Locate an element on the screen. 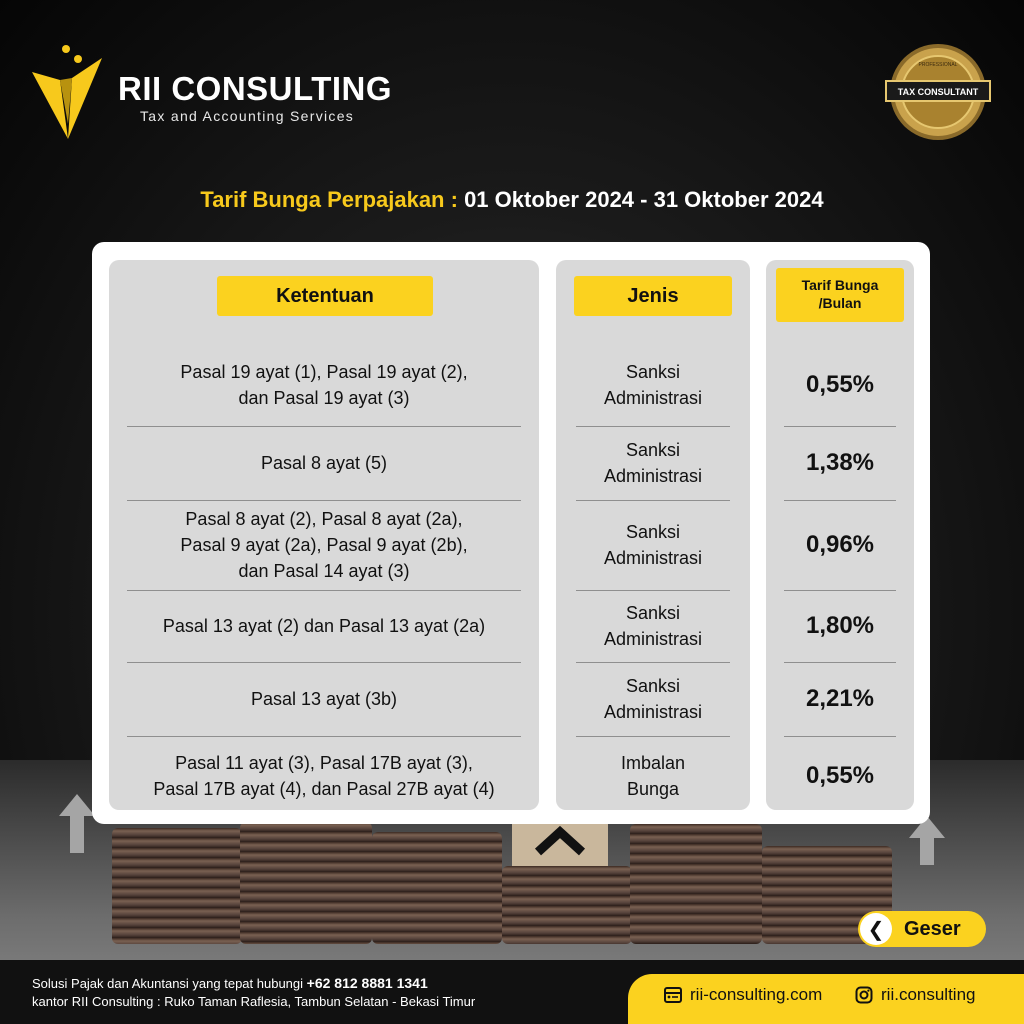 Image resolution: width=1024 pixels, height=1024 pixels. instagram-icon is located at coordinates (864, 995).